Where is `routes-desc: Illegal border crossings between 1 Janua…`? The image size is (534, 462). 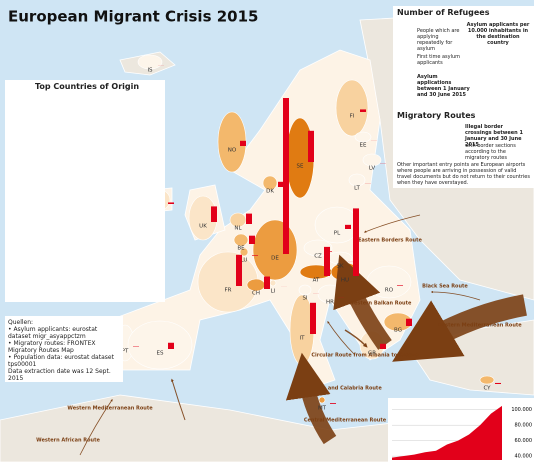
routes-desc: Illegal border crossings between 1 Janua… is located at coordinates (494, 136).